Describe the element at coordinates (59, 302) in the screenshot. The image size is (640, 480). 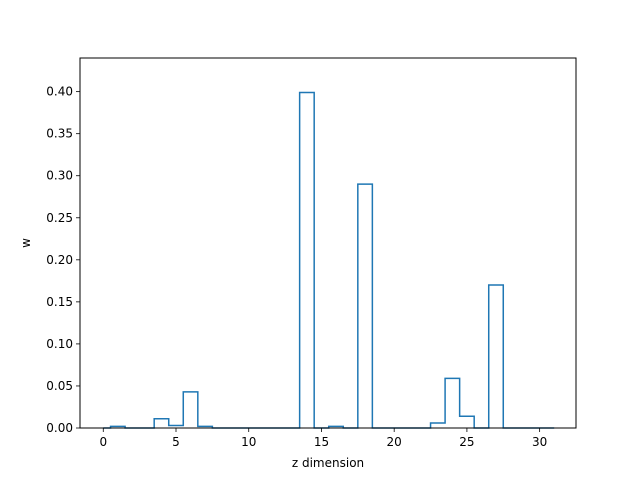
I see `y-tick-label: 0.15` at that location.